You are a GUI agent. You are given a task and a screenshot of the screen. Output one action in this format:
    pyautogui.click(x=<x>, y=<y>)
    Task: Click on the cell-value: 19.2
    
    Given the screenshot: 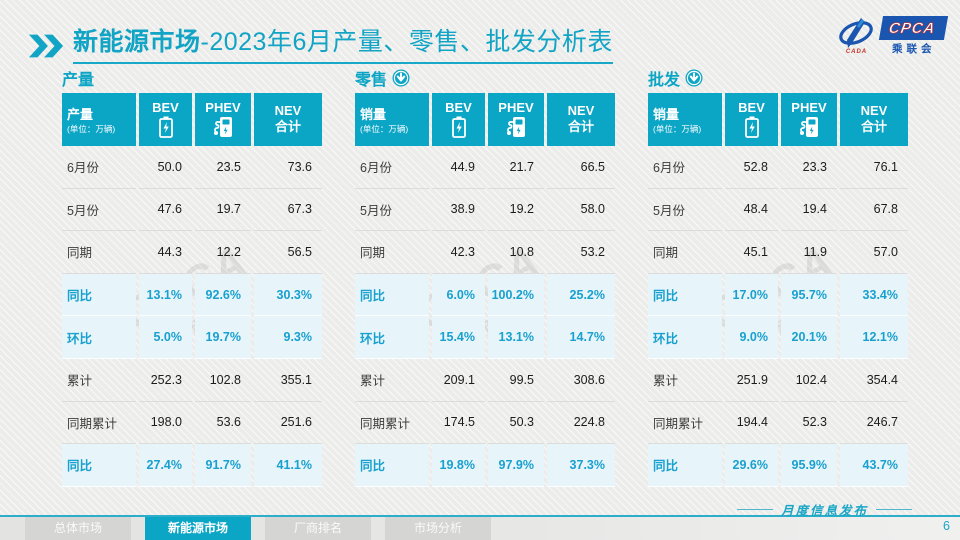 What is the action you would take?
    pyautogui.click(x=516, y=210)
    